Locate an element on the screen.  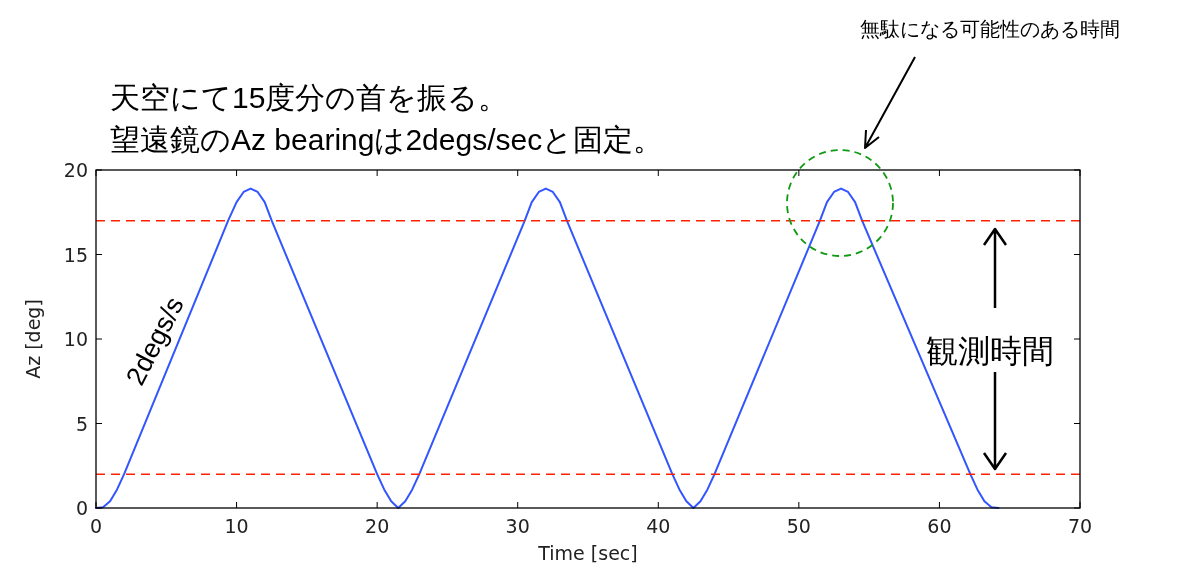
x-tick-label: 70 is located at coordinates (1080, 526).